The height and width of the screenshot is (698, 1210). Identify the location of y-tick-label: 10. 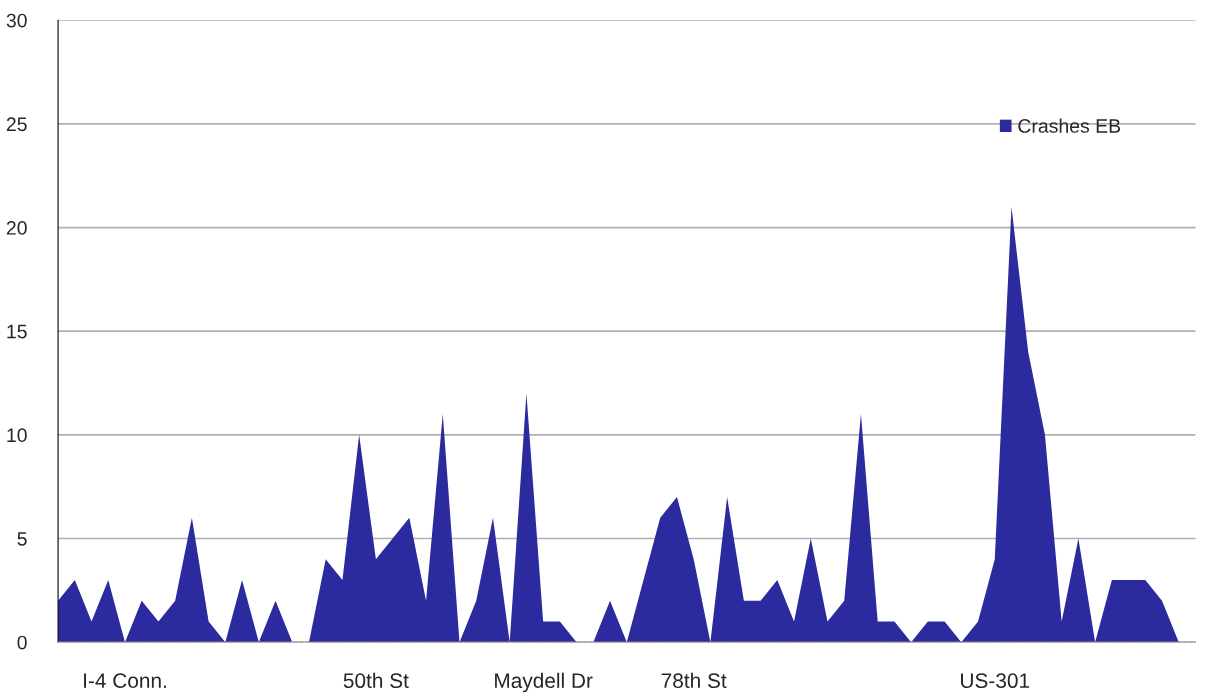
(17, 435).